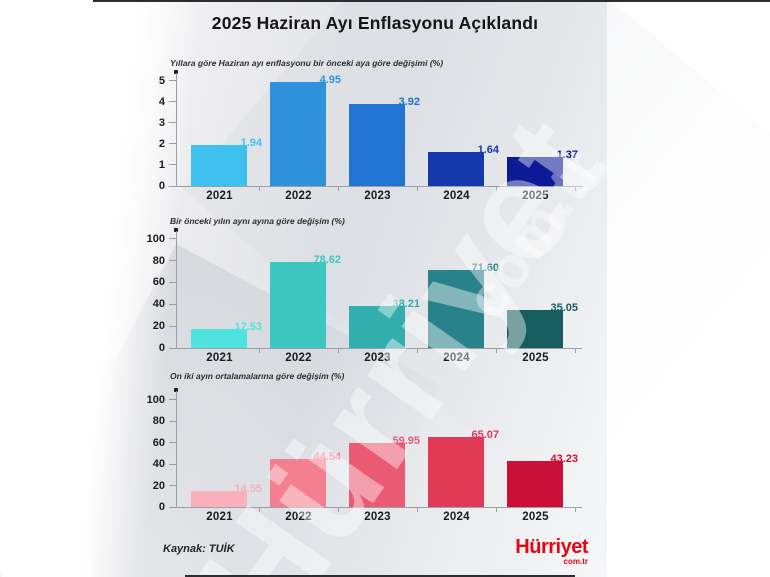 This screenshot has width=770, height=577. I want to click on axis-tick-label: 3, so click(161, 122).